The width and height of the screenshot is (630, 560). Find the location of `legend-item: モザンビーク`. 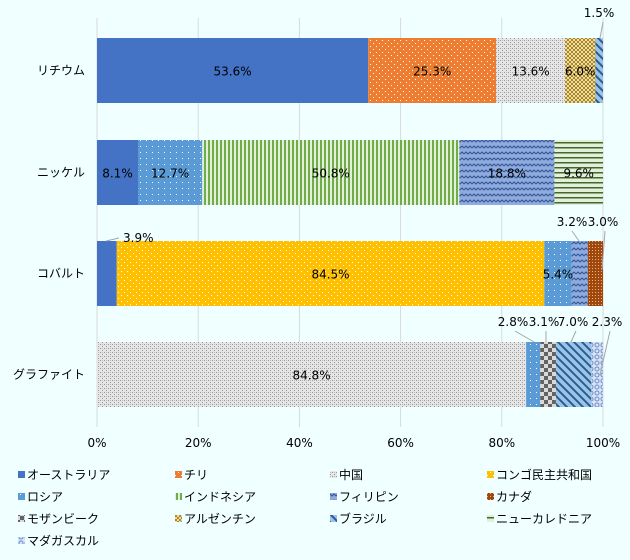

legend-item: モザンビーク is located at coordinates (58, 519).